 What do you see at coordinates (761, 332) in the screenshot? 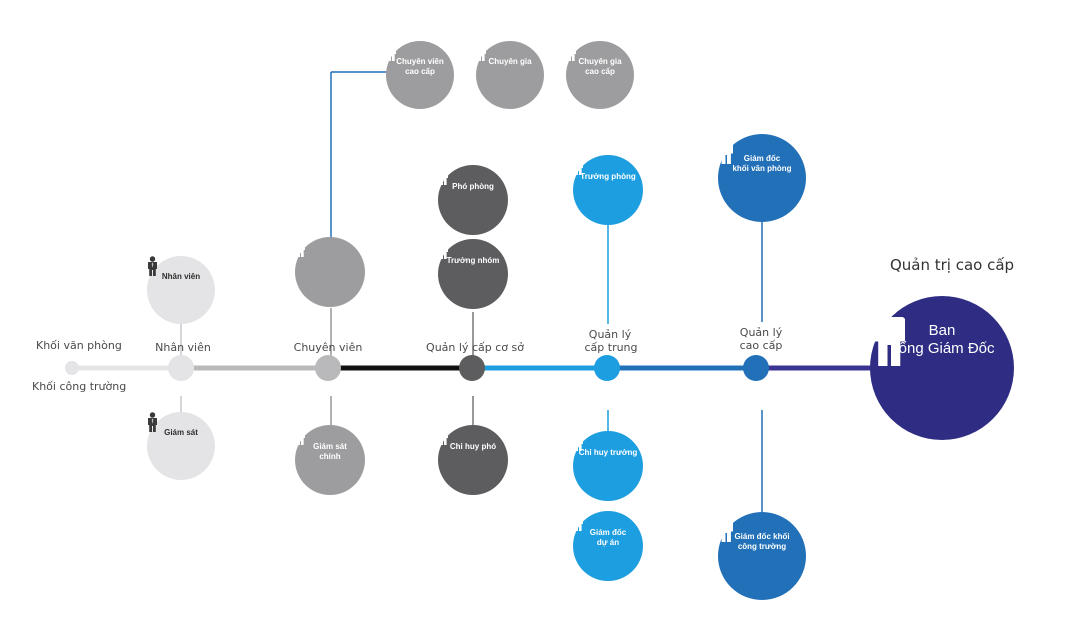
I see `label-level-senior-manager-1: Quản lý` at bounding box center [761, 332].